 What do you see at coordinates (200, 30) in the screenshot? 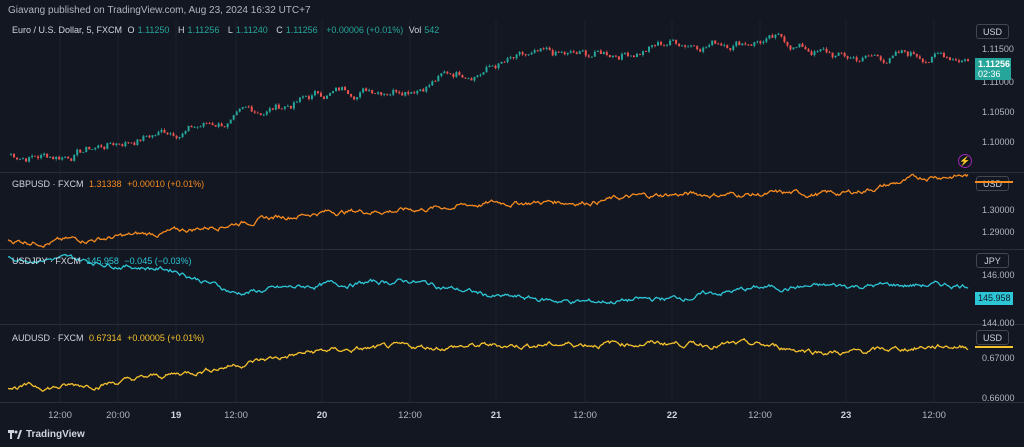
I see `high-value: H 1.11256` at bounding box center [200, 30].